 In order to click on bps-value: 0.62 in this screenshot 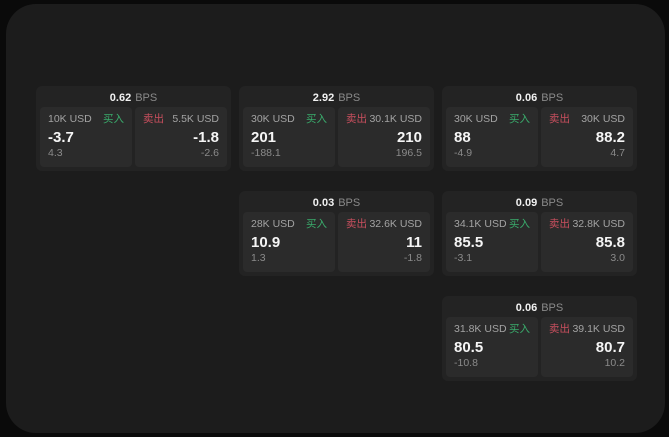, I will do `click(120, 98)`.